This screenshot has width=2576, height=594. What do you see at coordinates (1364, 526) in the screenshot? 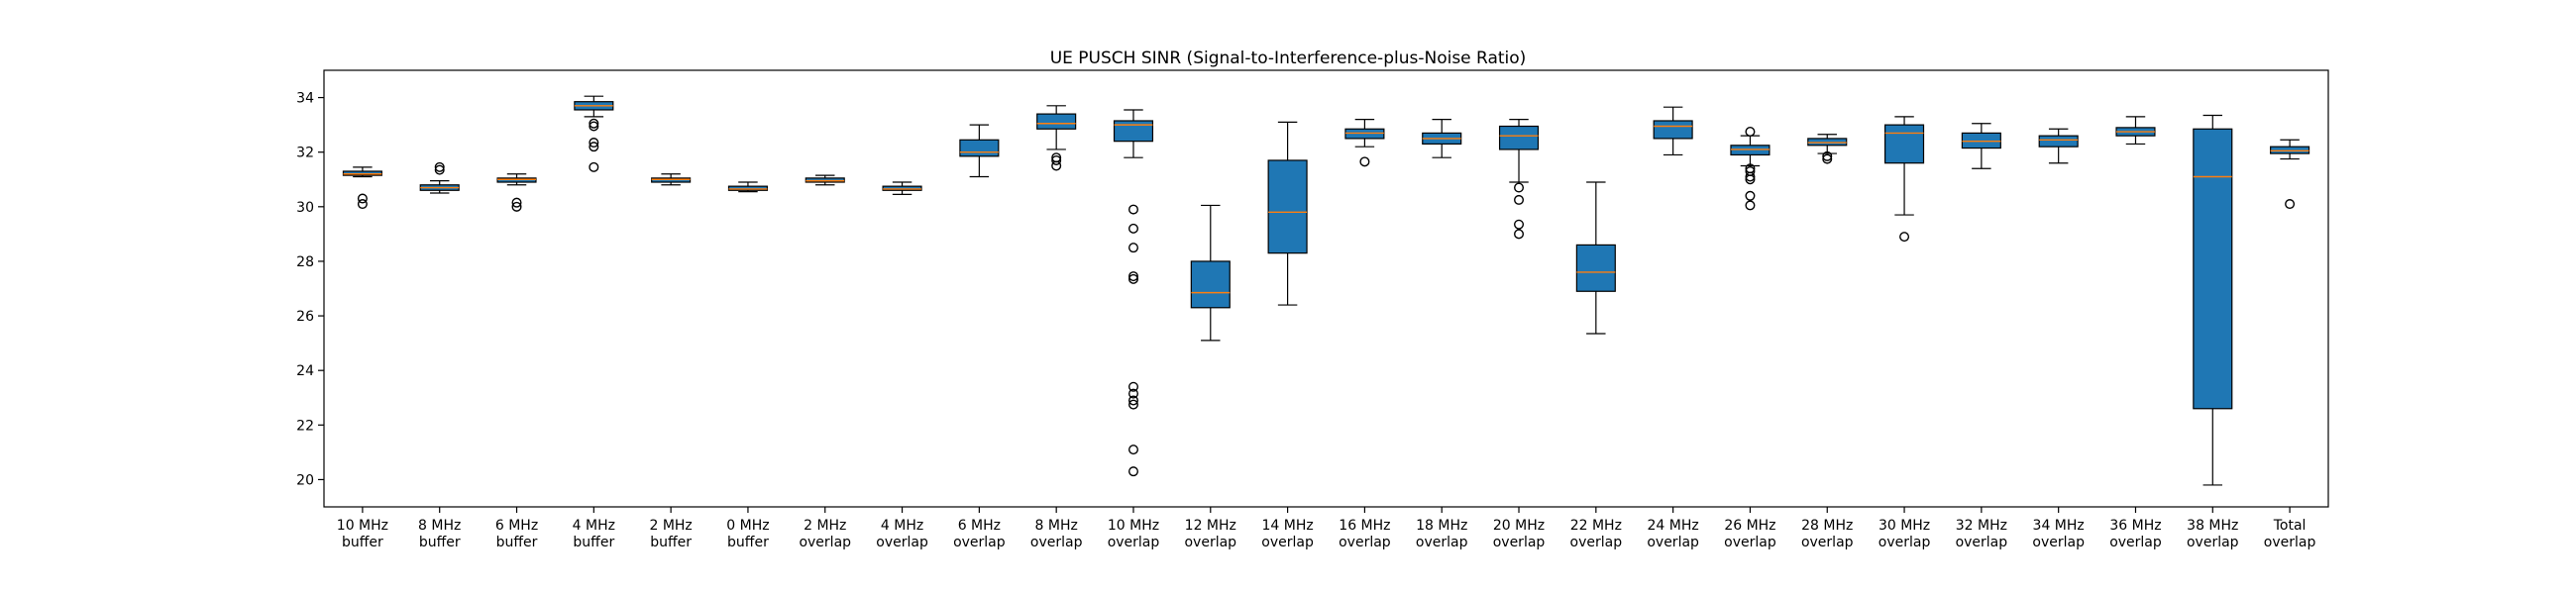
I see `x-tick-label: 16 MHz` at bounding box center [1364, 526].